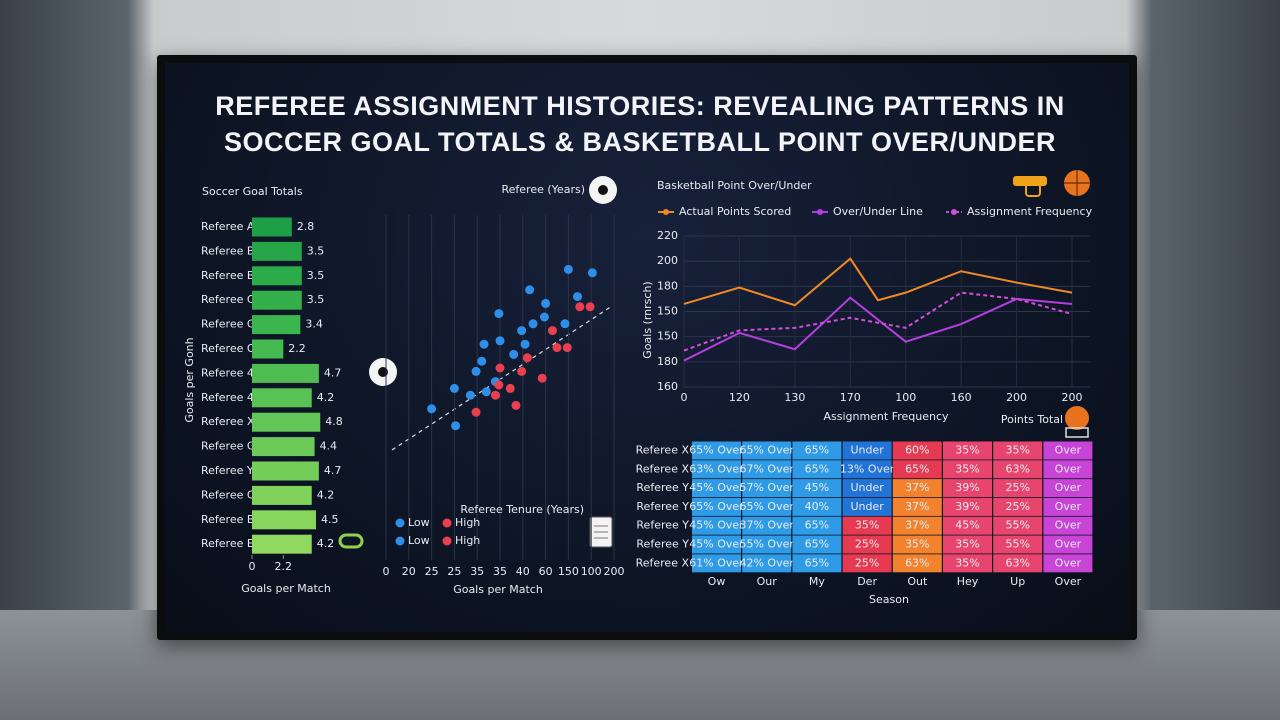 Image resolution: width=1280 pixels, height=720 pixels. Describe the element at coordinates (867, 581) in the screenshot. I see `column-label: Der` at that location.